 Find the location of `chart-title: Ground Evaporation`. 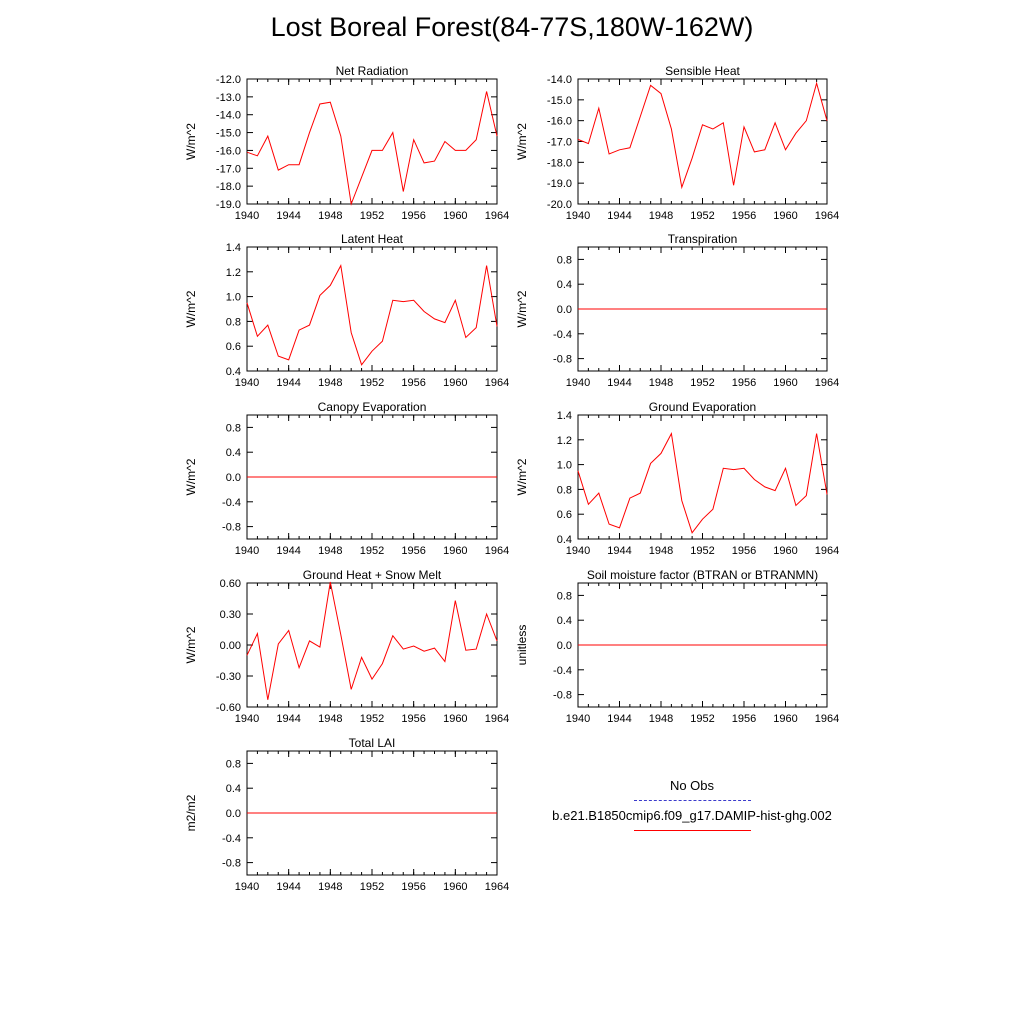

chart-title: Ground Evaporation is located at coordinates (702, 407).